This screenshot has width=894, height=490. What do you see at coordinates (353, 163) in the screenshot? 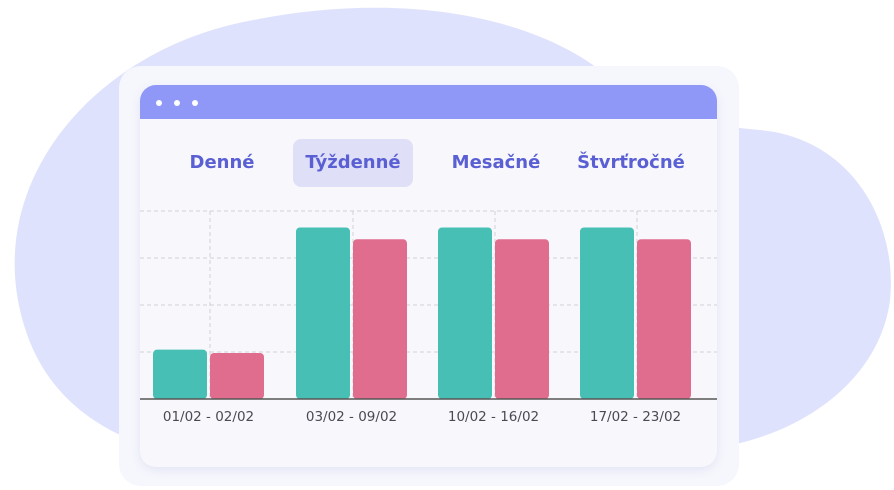
I see `tab-weekly: Týždenné` at bounding box center [353, 163].